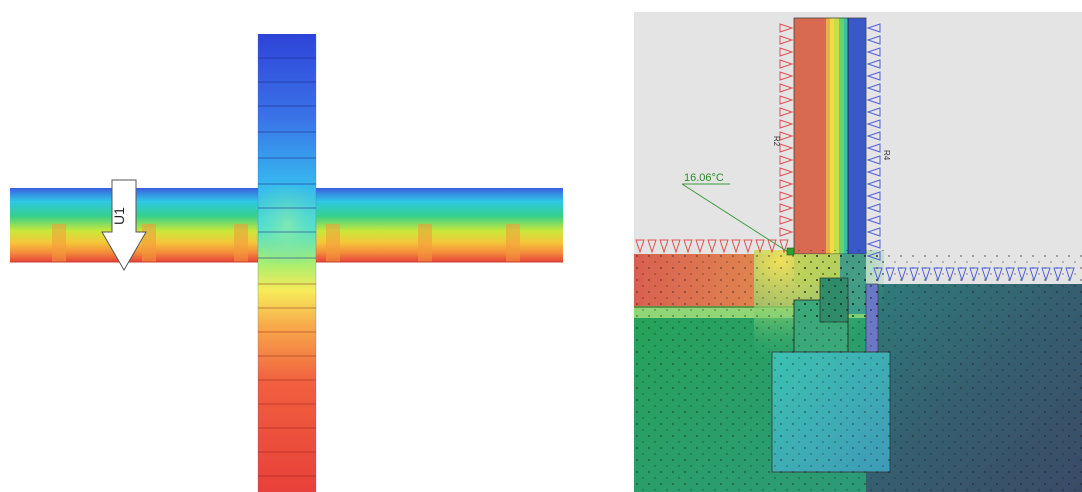  Describe the element at coordinates (776, 141) in the screenshot. I see `boundary-label-r2: R2` at that location.